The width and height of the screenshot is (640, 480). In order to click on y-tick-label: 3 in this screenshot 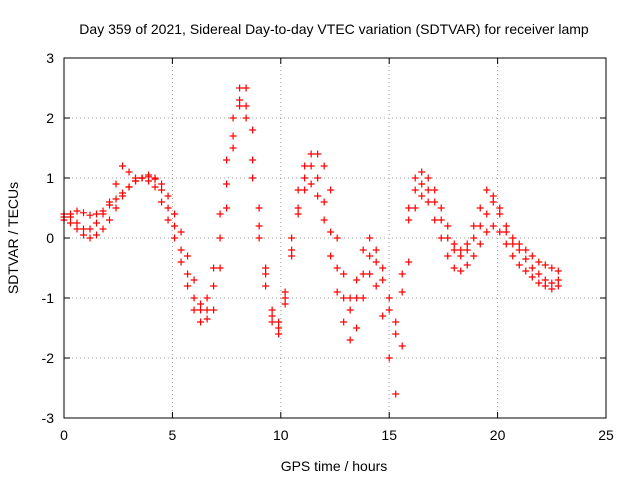, I will do `click(50, 58)`.